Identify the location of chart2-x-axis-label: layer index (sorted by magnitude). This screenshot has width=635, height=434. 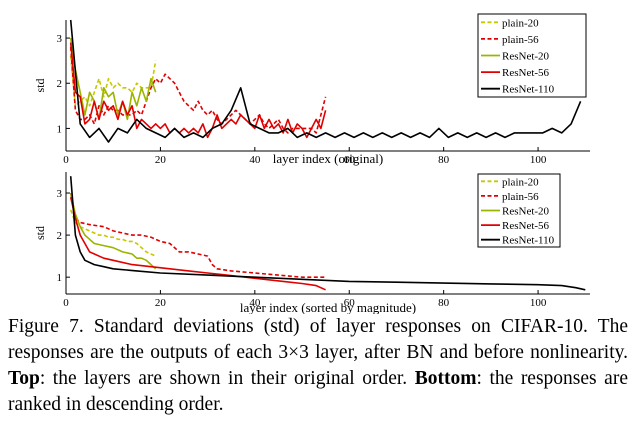
(328, 307).